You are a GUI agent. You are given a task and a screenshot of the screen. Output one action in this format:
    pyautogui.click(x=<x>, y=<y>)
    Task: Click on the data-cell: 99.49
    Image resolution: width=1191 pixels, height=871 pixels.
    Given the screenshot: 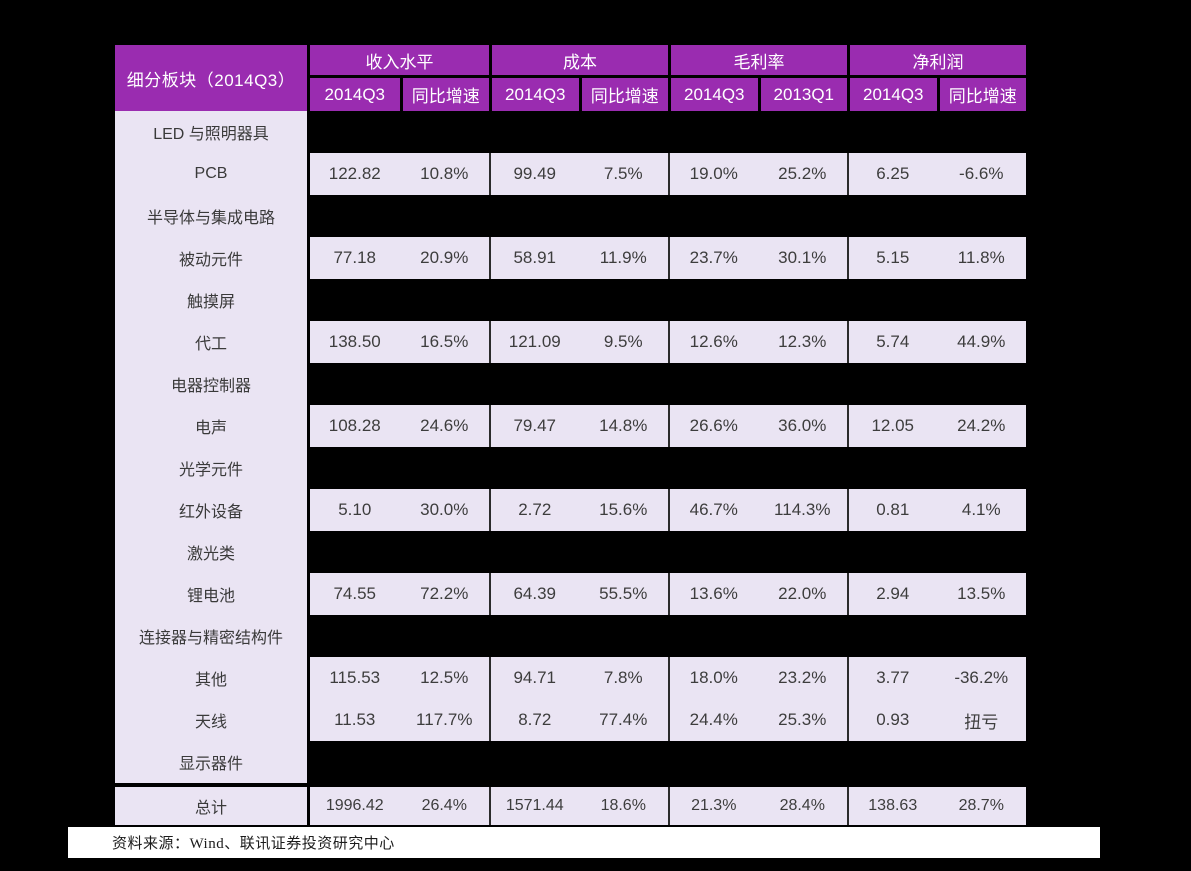 What is the action you would take?
    pyautogui.click(x=534, y=174)
    